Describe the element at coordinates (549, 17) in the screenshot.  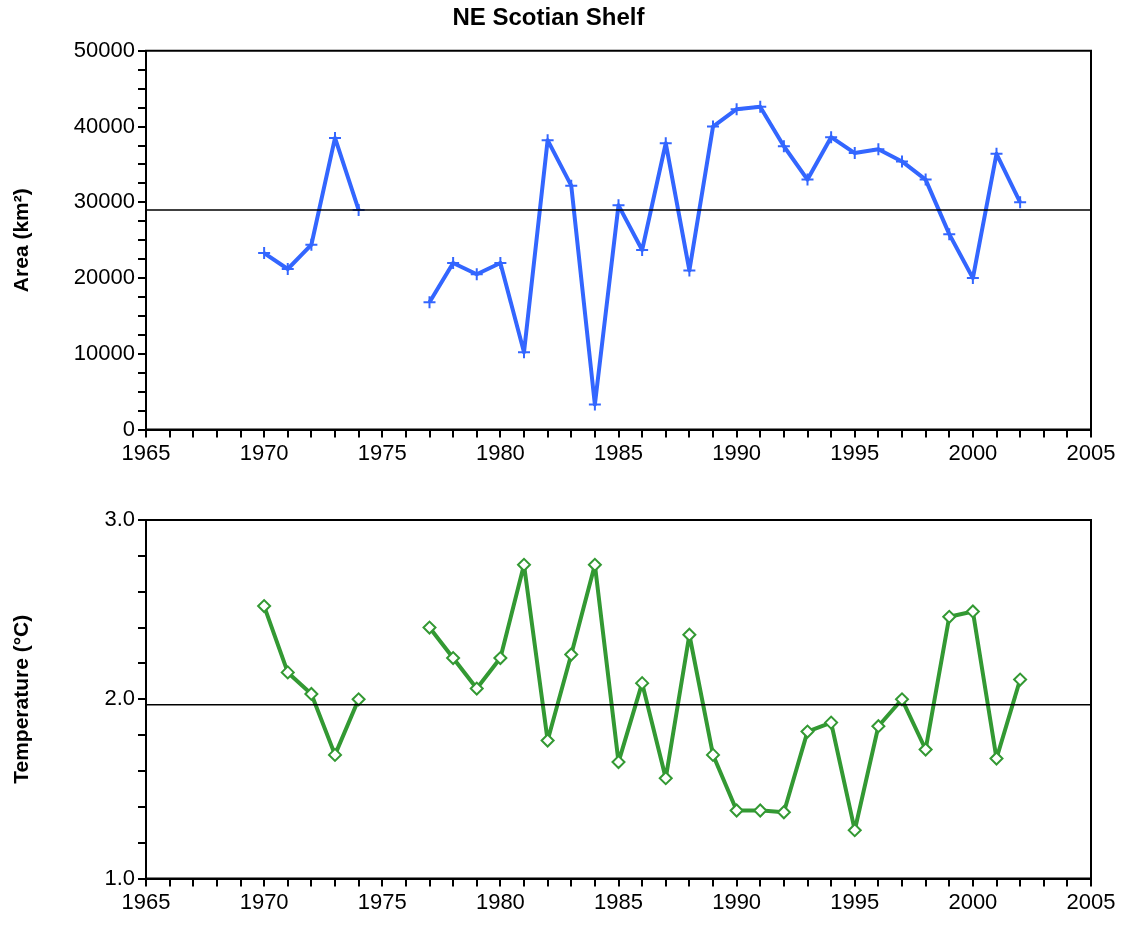
I see `chart-title: NE Scotian Shelf` at that location.